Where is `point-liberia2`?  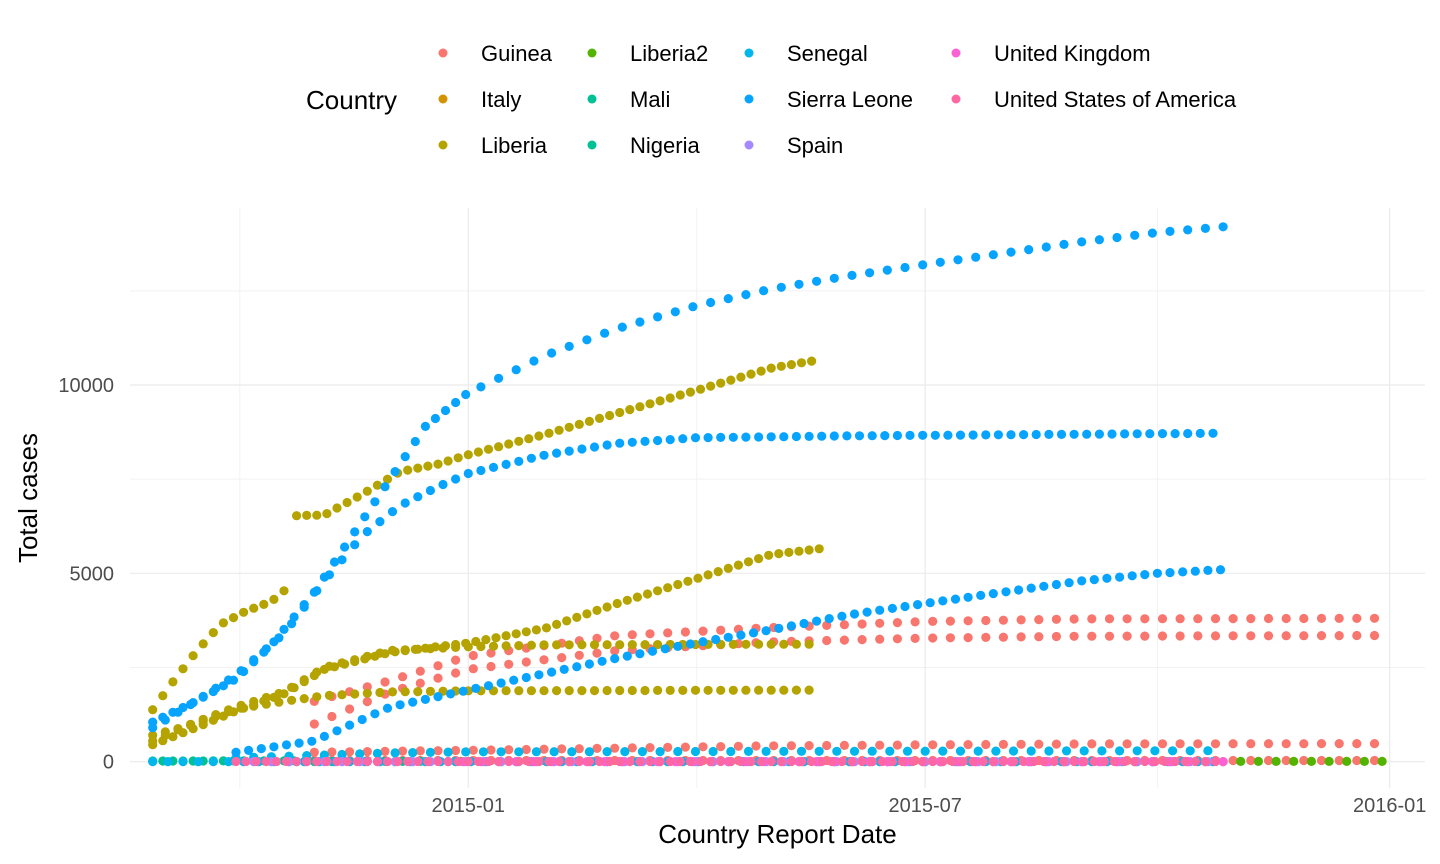 point-liberia2 is located at coordinates (1294, 761).